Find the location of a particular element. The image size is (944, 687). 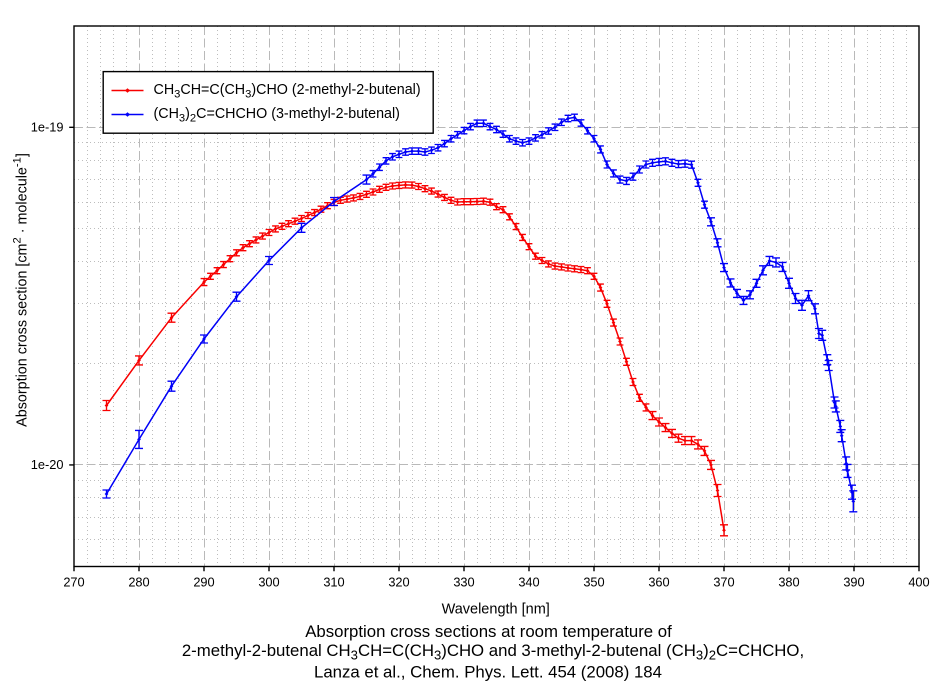

svg-text:CH3​CH=C(CH3​)CHO (2-methyl-2-: CH3​CH=C(CH3​)CHO (2-methyl-2-butenal) is located at coordinates (287, 91).